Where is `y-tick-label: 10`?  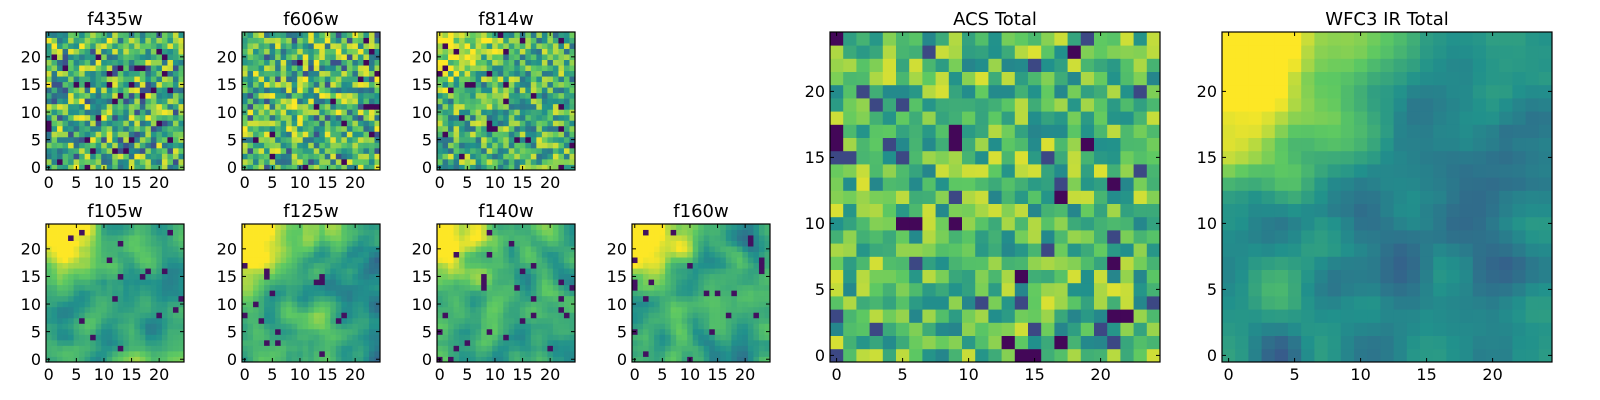 y-tick-label: 10 is located at coordinates (31, 112).